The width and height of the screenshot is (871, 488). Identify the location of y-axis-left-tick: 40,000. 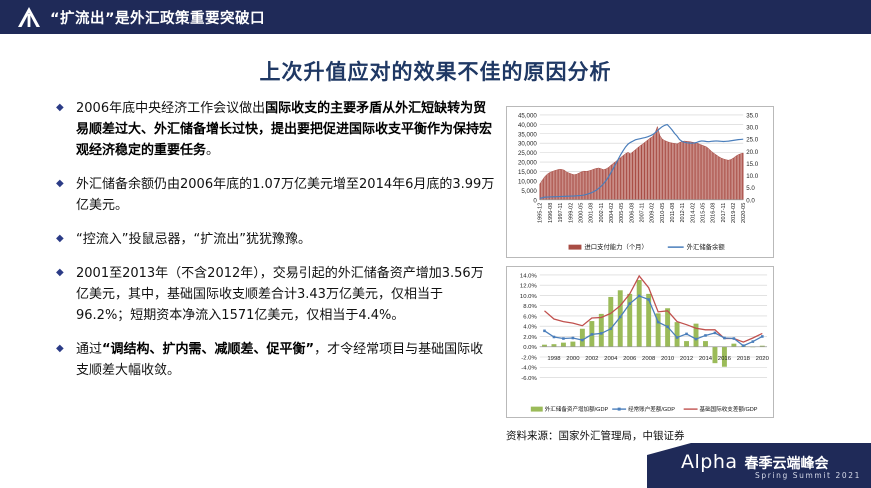
(527, 125).